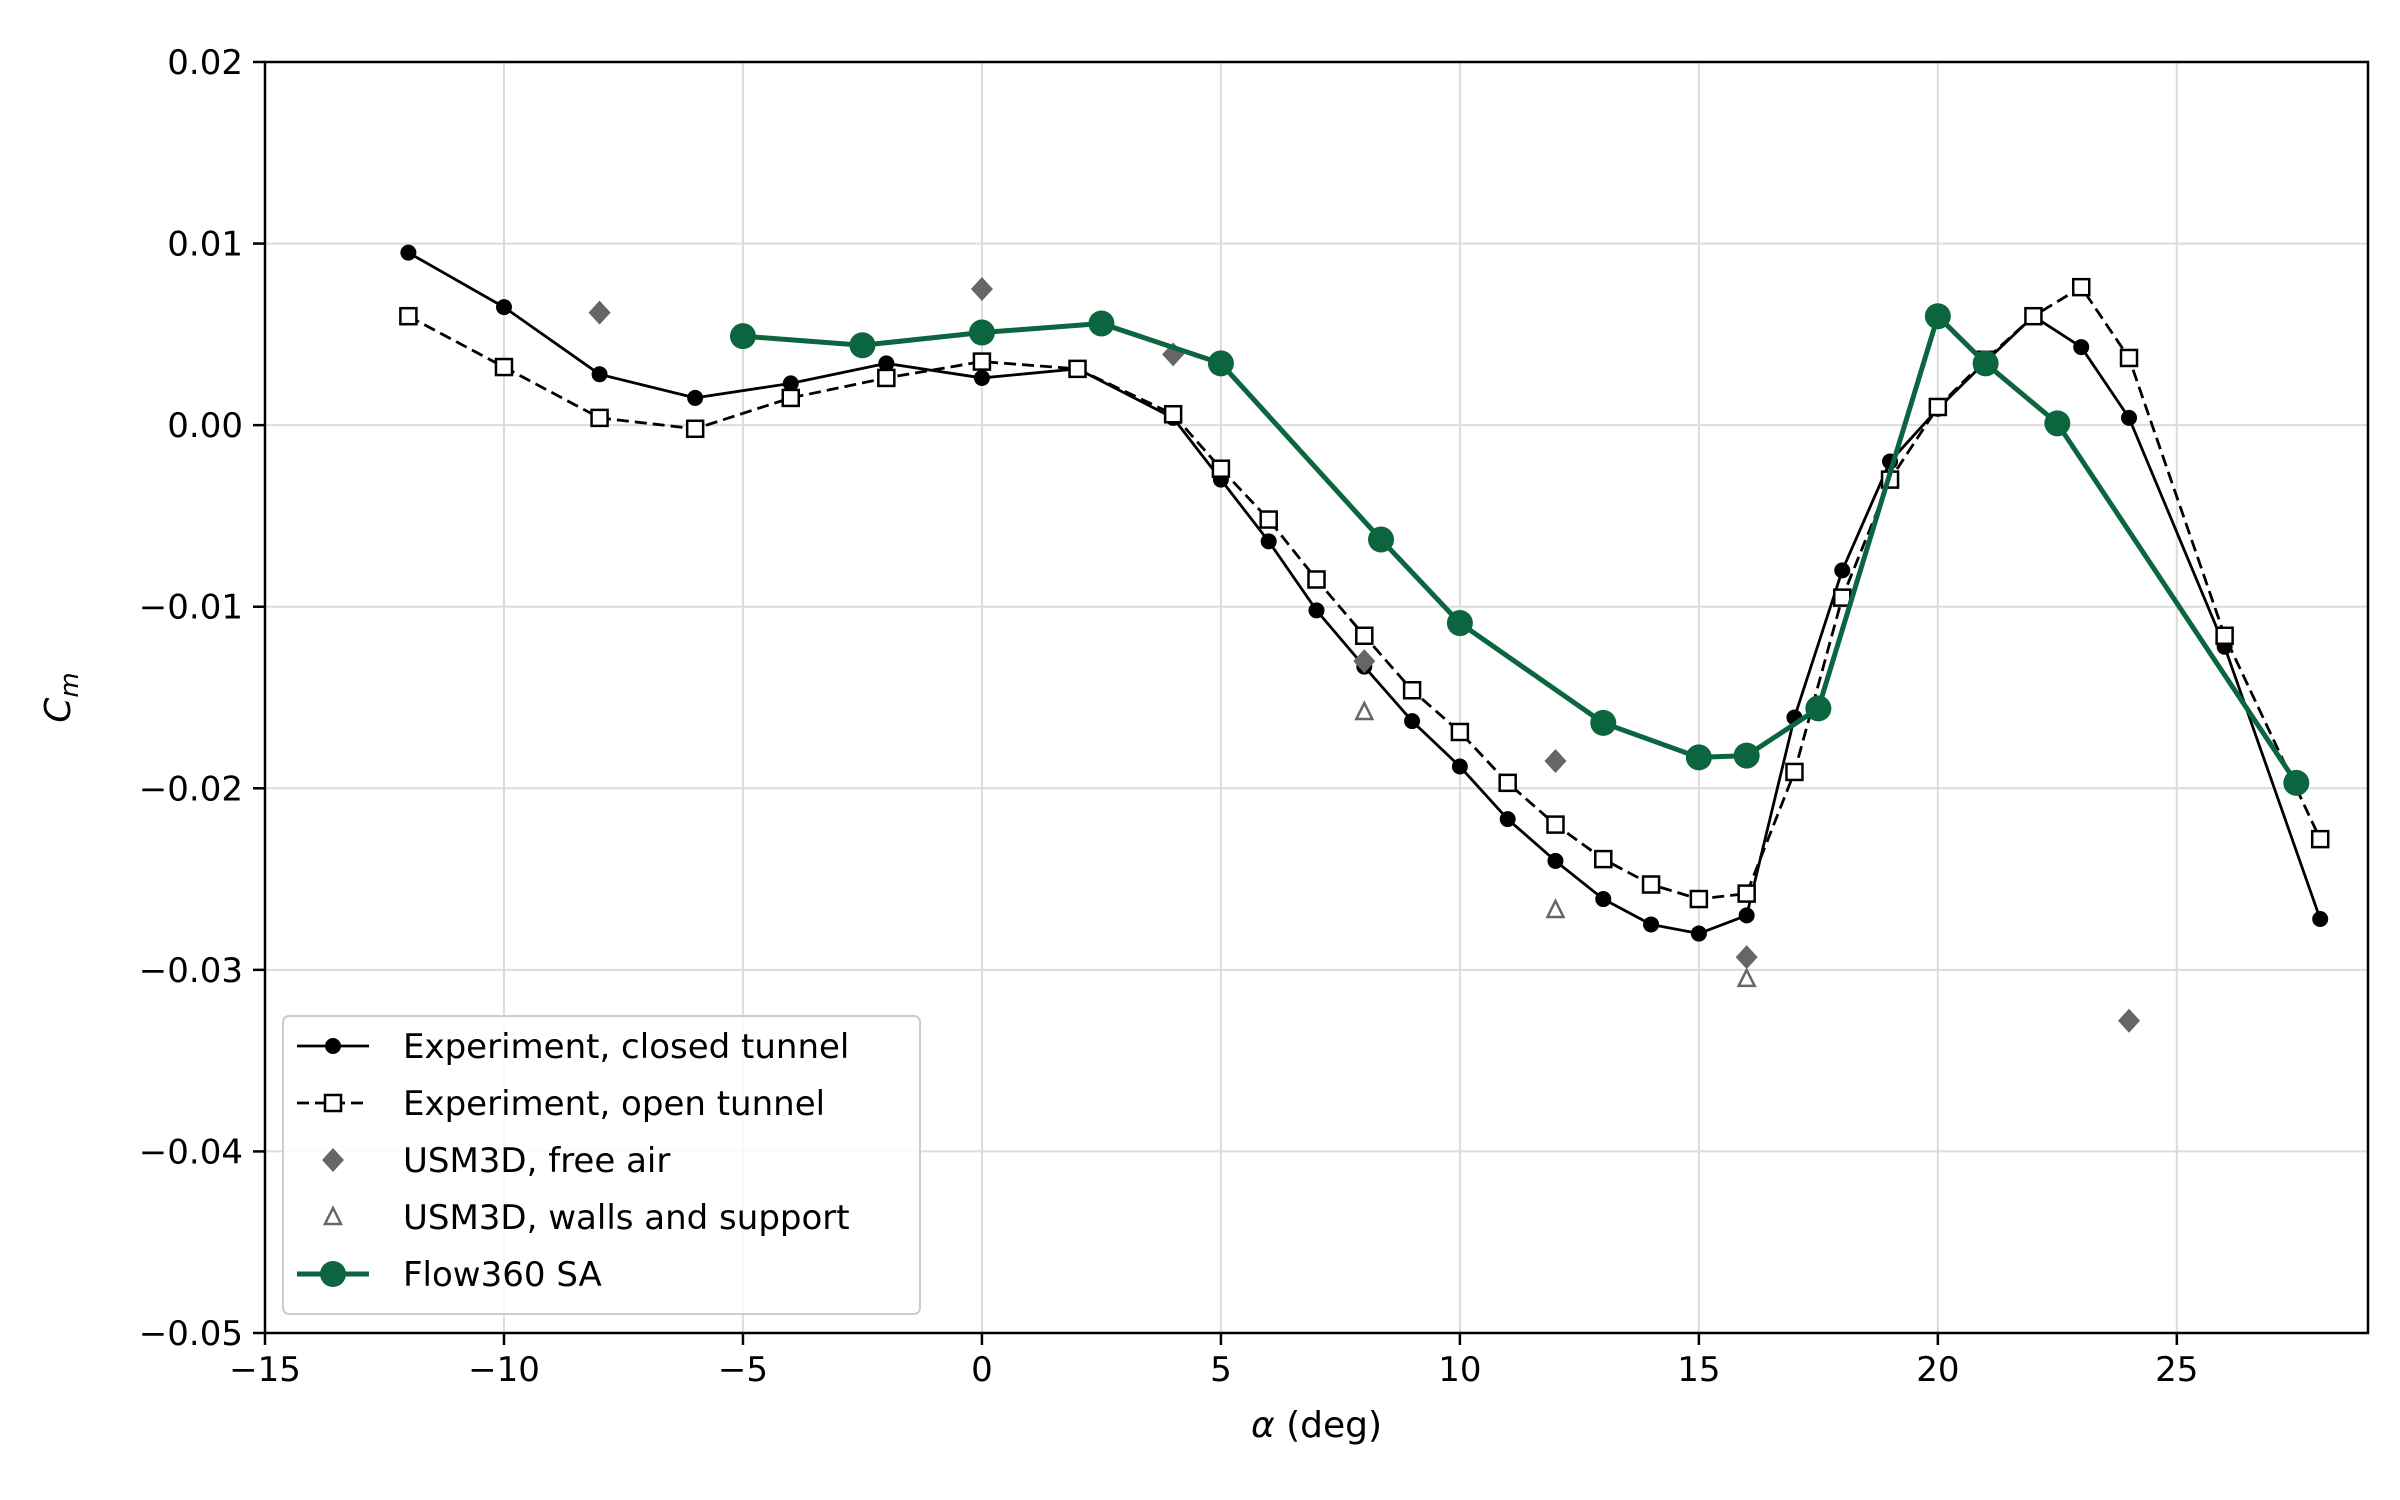 The width and height of the screenshot is (2400, 1500). Describe the element at coordinates (191, 971) in the screenshot. I see `y-tick-label: −0.03` at that location.